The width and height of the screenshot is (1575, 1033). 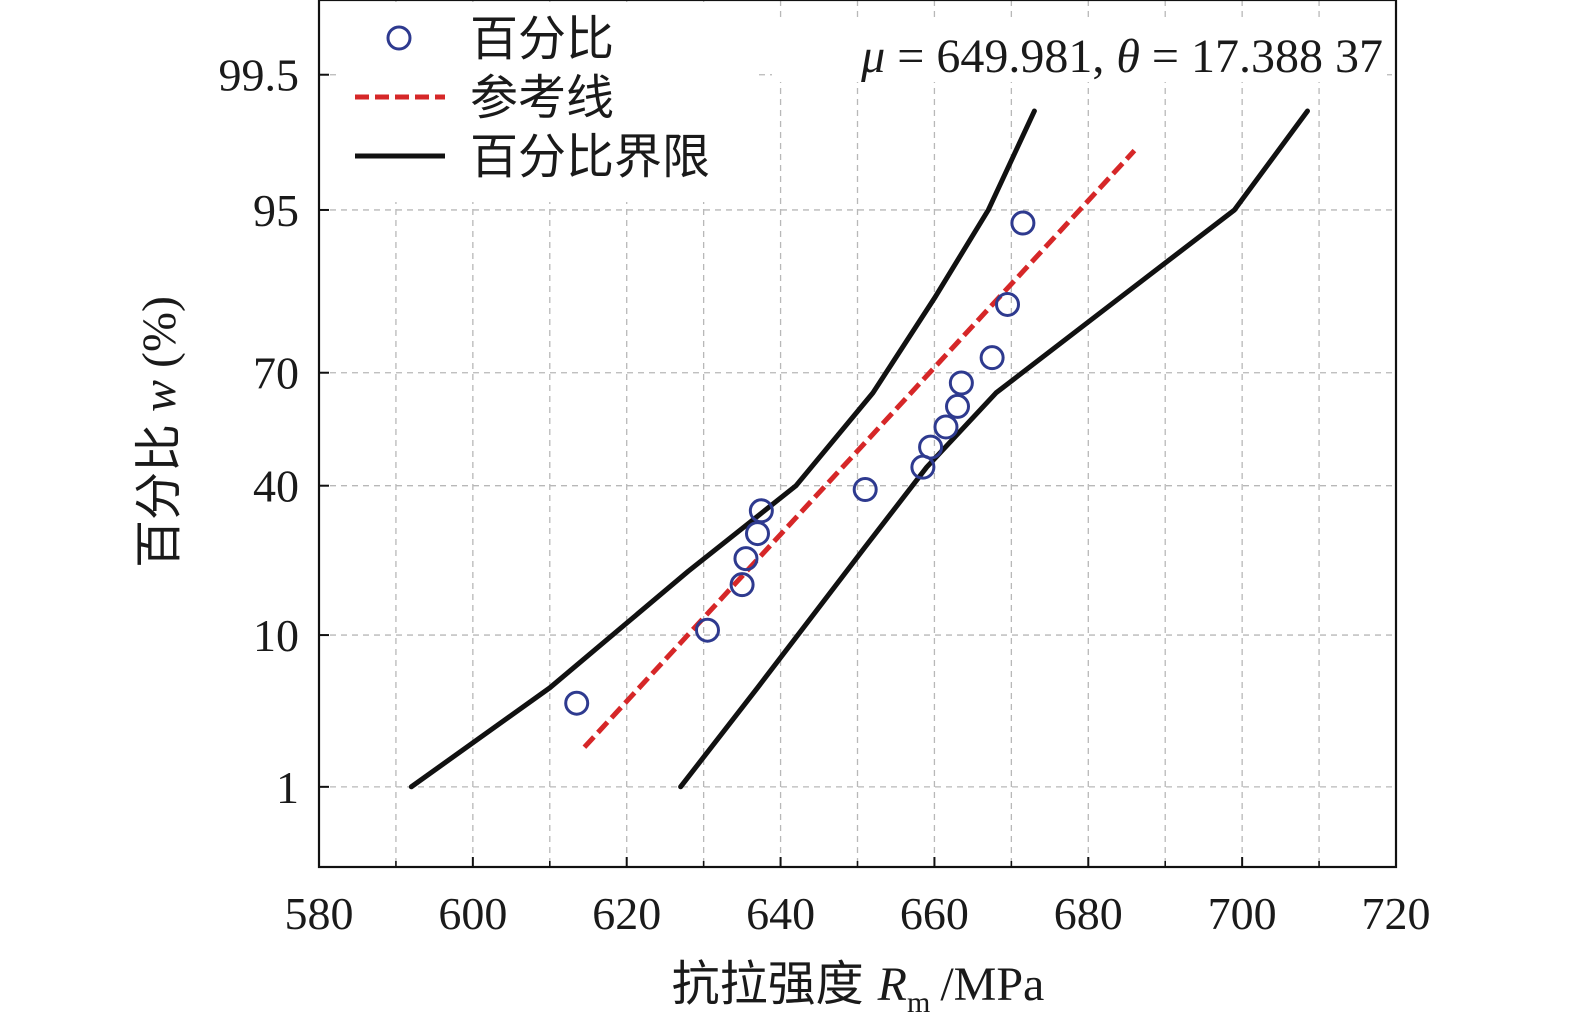 I want to click on legend-background, so click(x=546, y=102).